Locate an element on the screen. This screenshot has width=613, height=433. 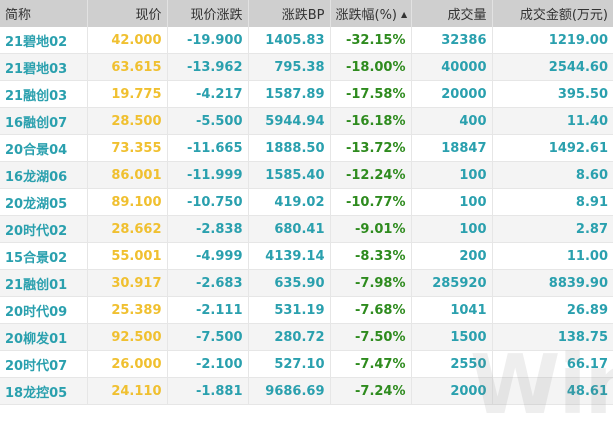
row-change: -13.962 is located at coordinates (208, 67).